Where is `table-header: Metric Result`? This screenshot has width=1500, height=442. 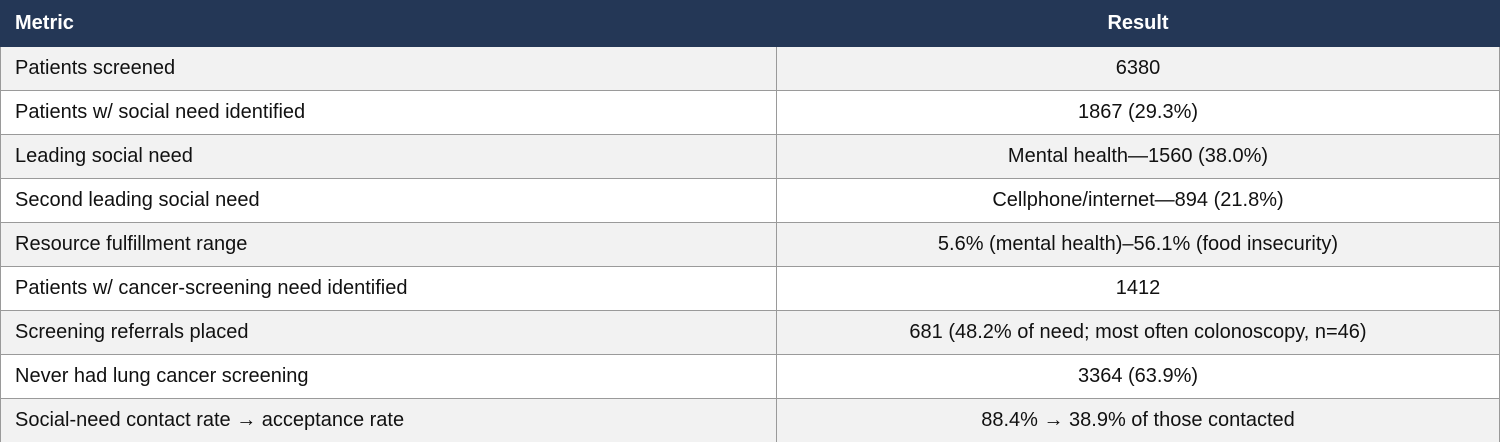 table-header: Metric Result is located at coordinates (750, 23).